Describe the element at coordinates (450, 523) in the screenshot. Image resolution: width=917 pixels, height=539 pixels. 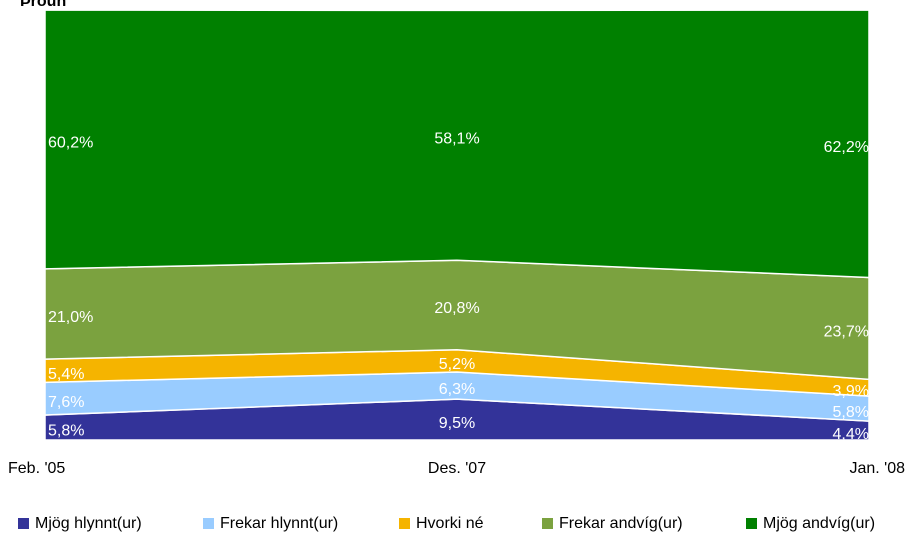
I see `legend-label: Hvorki né` at that location.